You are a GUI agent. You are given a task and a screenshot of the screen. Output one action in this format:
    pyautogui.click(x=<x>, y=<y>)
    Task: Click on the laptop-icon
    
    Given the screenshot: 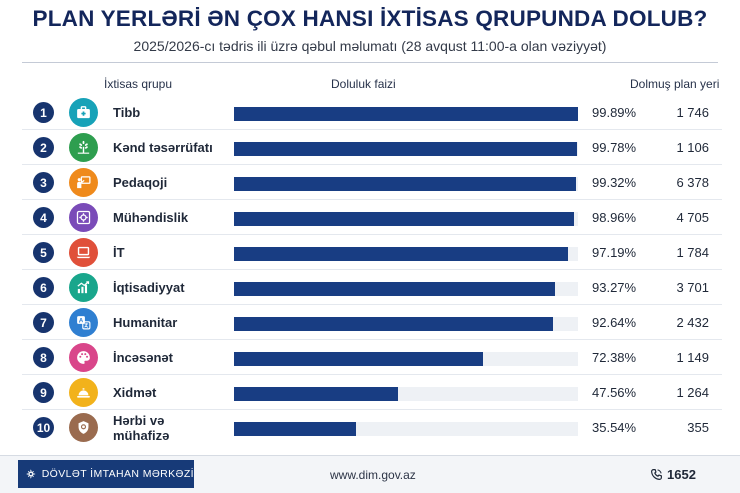 What is the action you would take?
    pyautogui.click(x=83, y=252)
    